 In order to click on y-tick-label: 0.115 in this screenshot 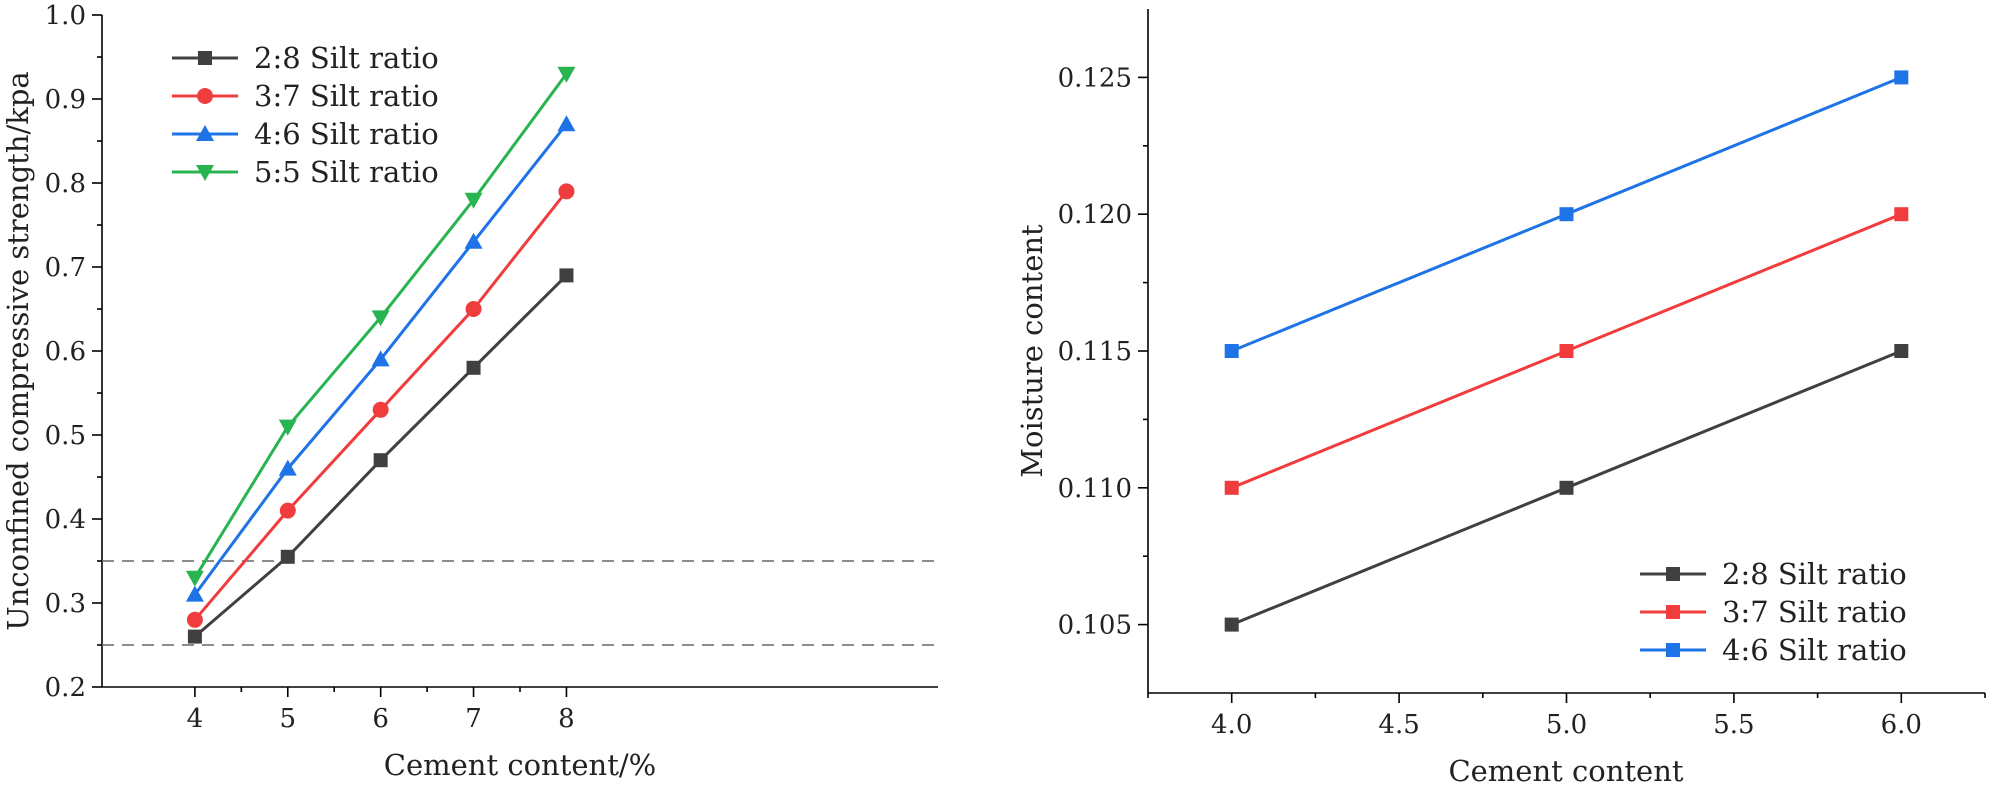, I will do `click(1095, 352)`.